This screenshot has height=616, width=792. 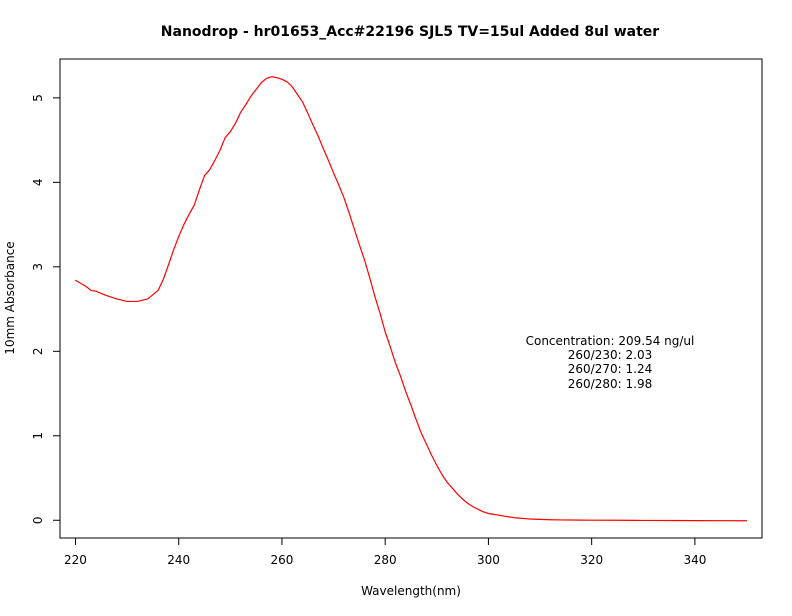 I want to click on x-axis-label: Wavelength(nm), so click(x=411, y=591).